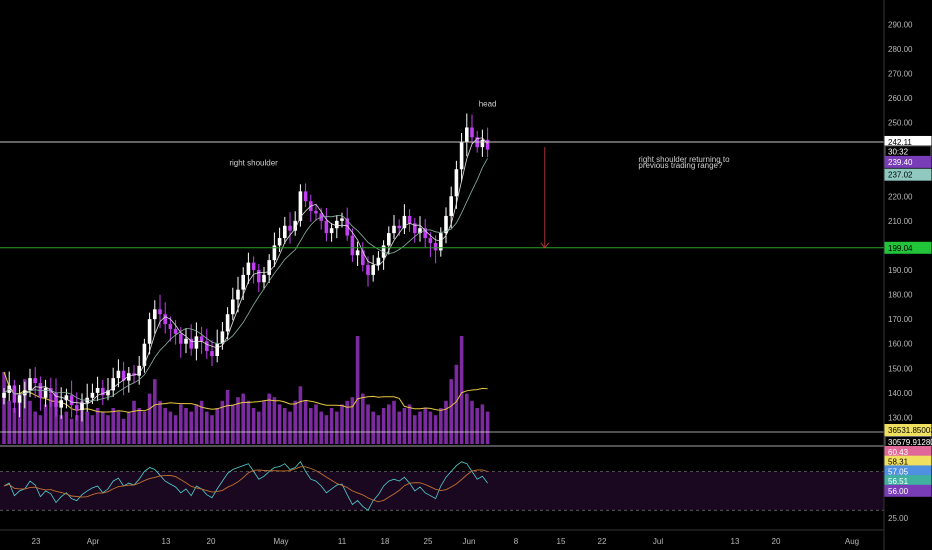 The image size is (932, 550). I want to click on time-axis: 23 Apr 13 20 May 11 18 25 Jun 8 15 22 Jul 13 20 Aug, so click(442, 537).